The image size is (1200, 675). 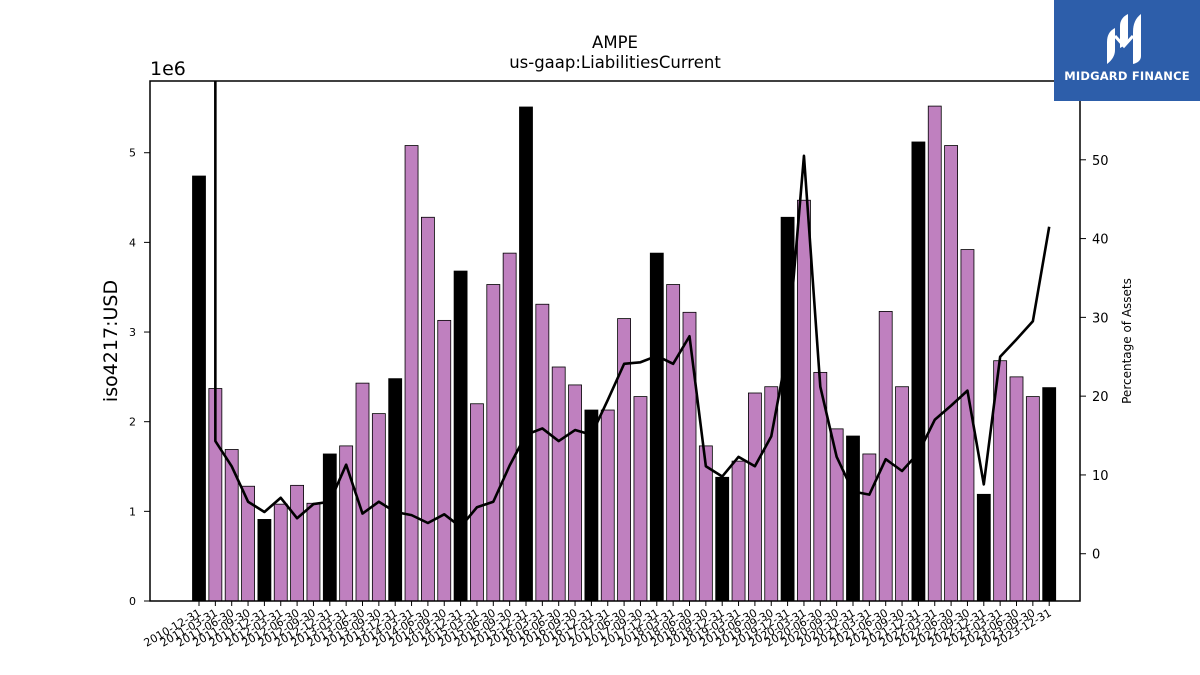 I want to click on y2-tick-label: 40, so click(x=1100, y=240).